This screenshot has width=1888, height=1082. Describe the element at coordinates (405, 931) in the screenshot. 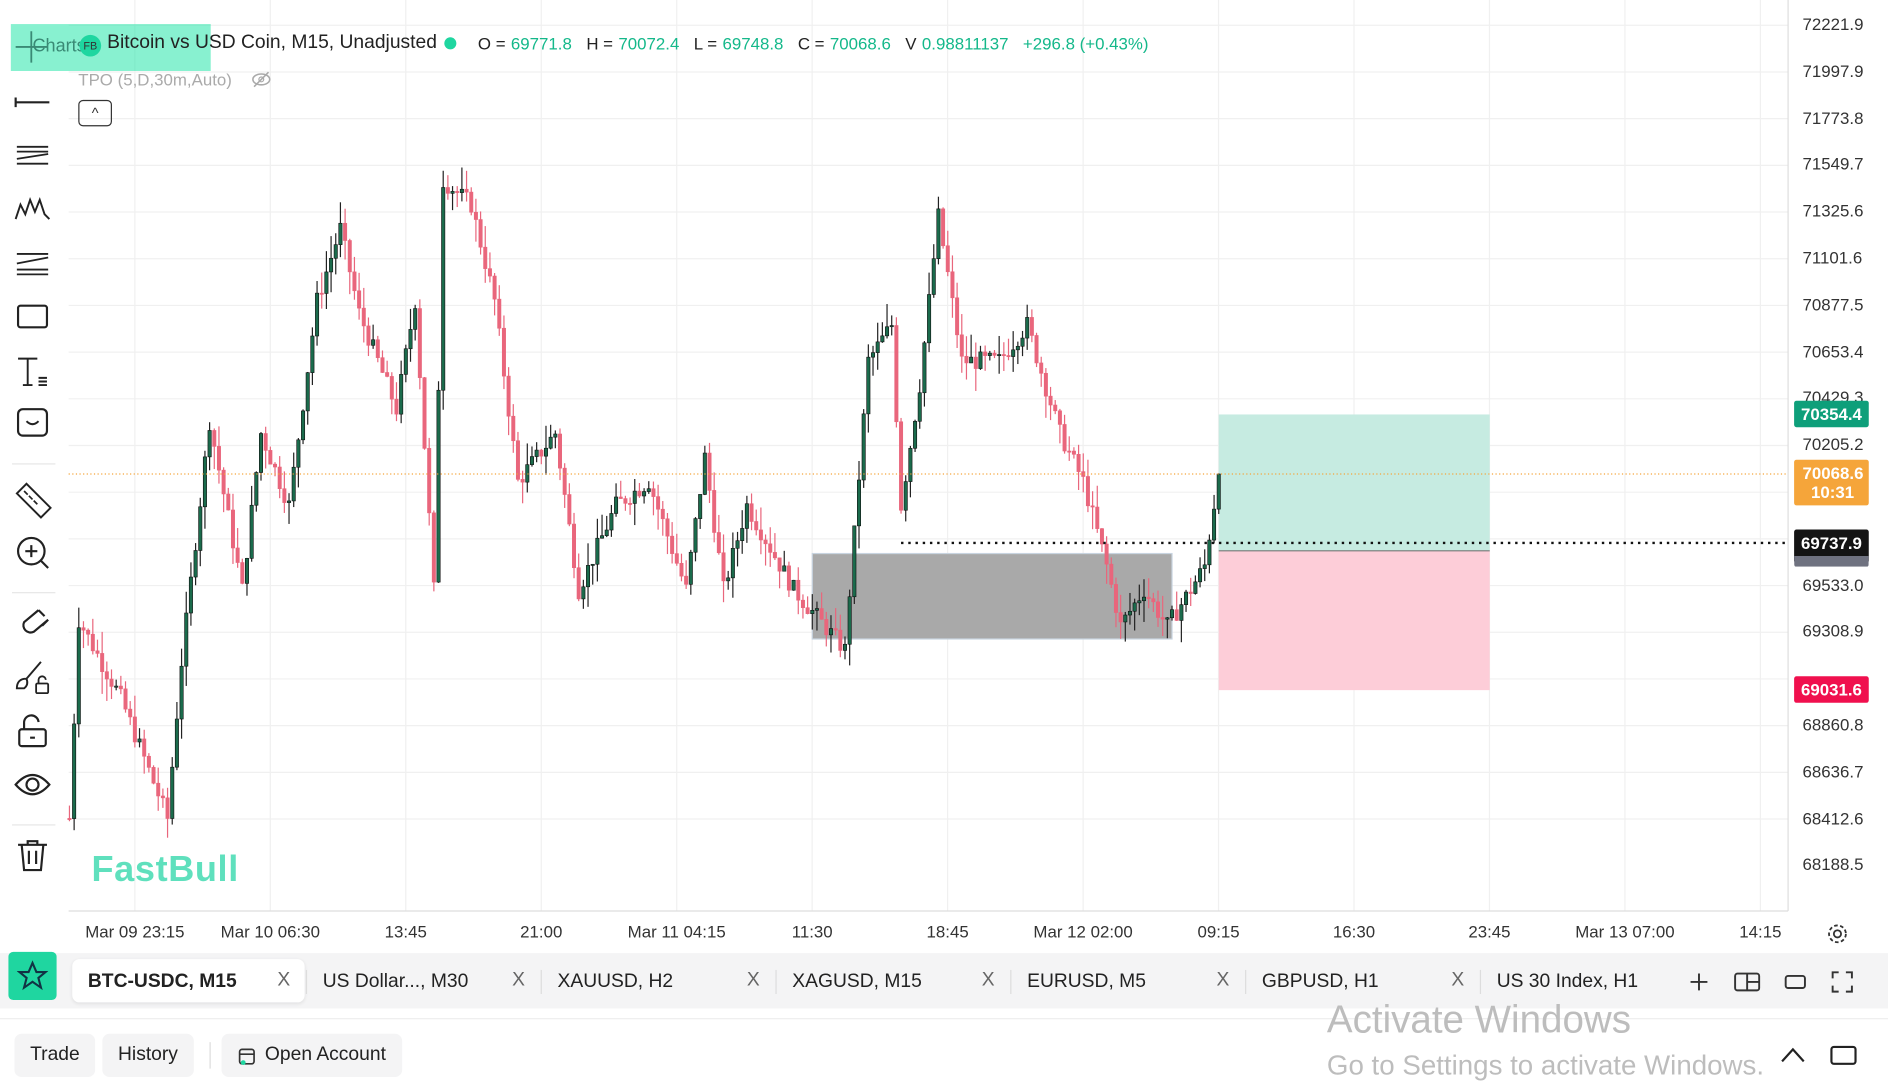

I see `time-tick-label: 13:45` at that location.